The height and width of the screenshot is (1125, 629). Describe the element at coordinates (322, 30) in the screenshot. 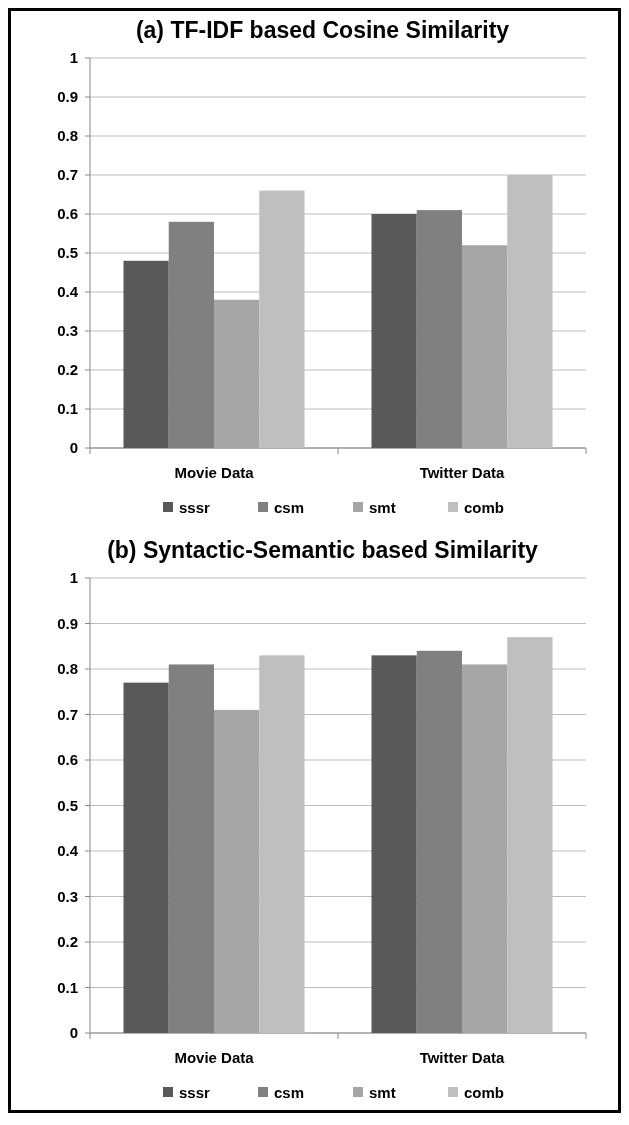

I see `chart-title: (a) TF-IDF based Cosine Similarity` at that location.